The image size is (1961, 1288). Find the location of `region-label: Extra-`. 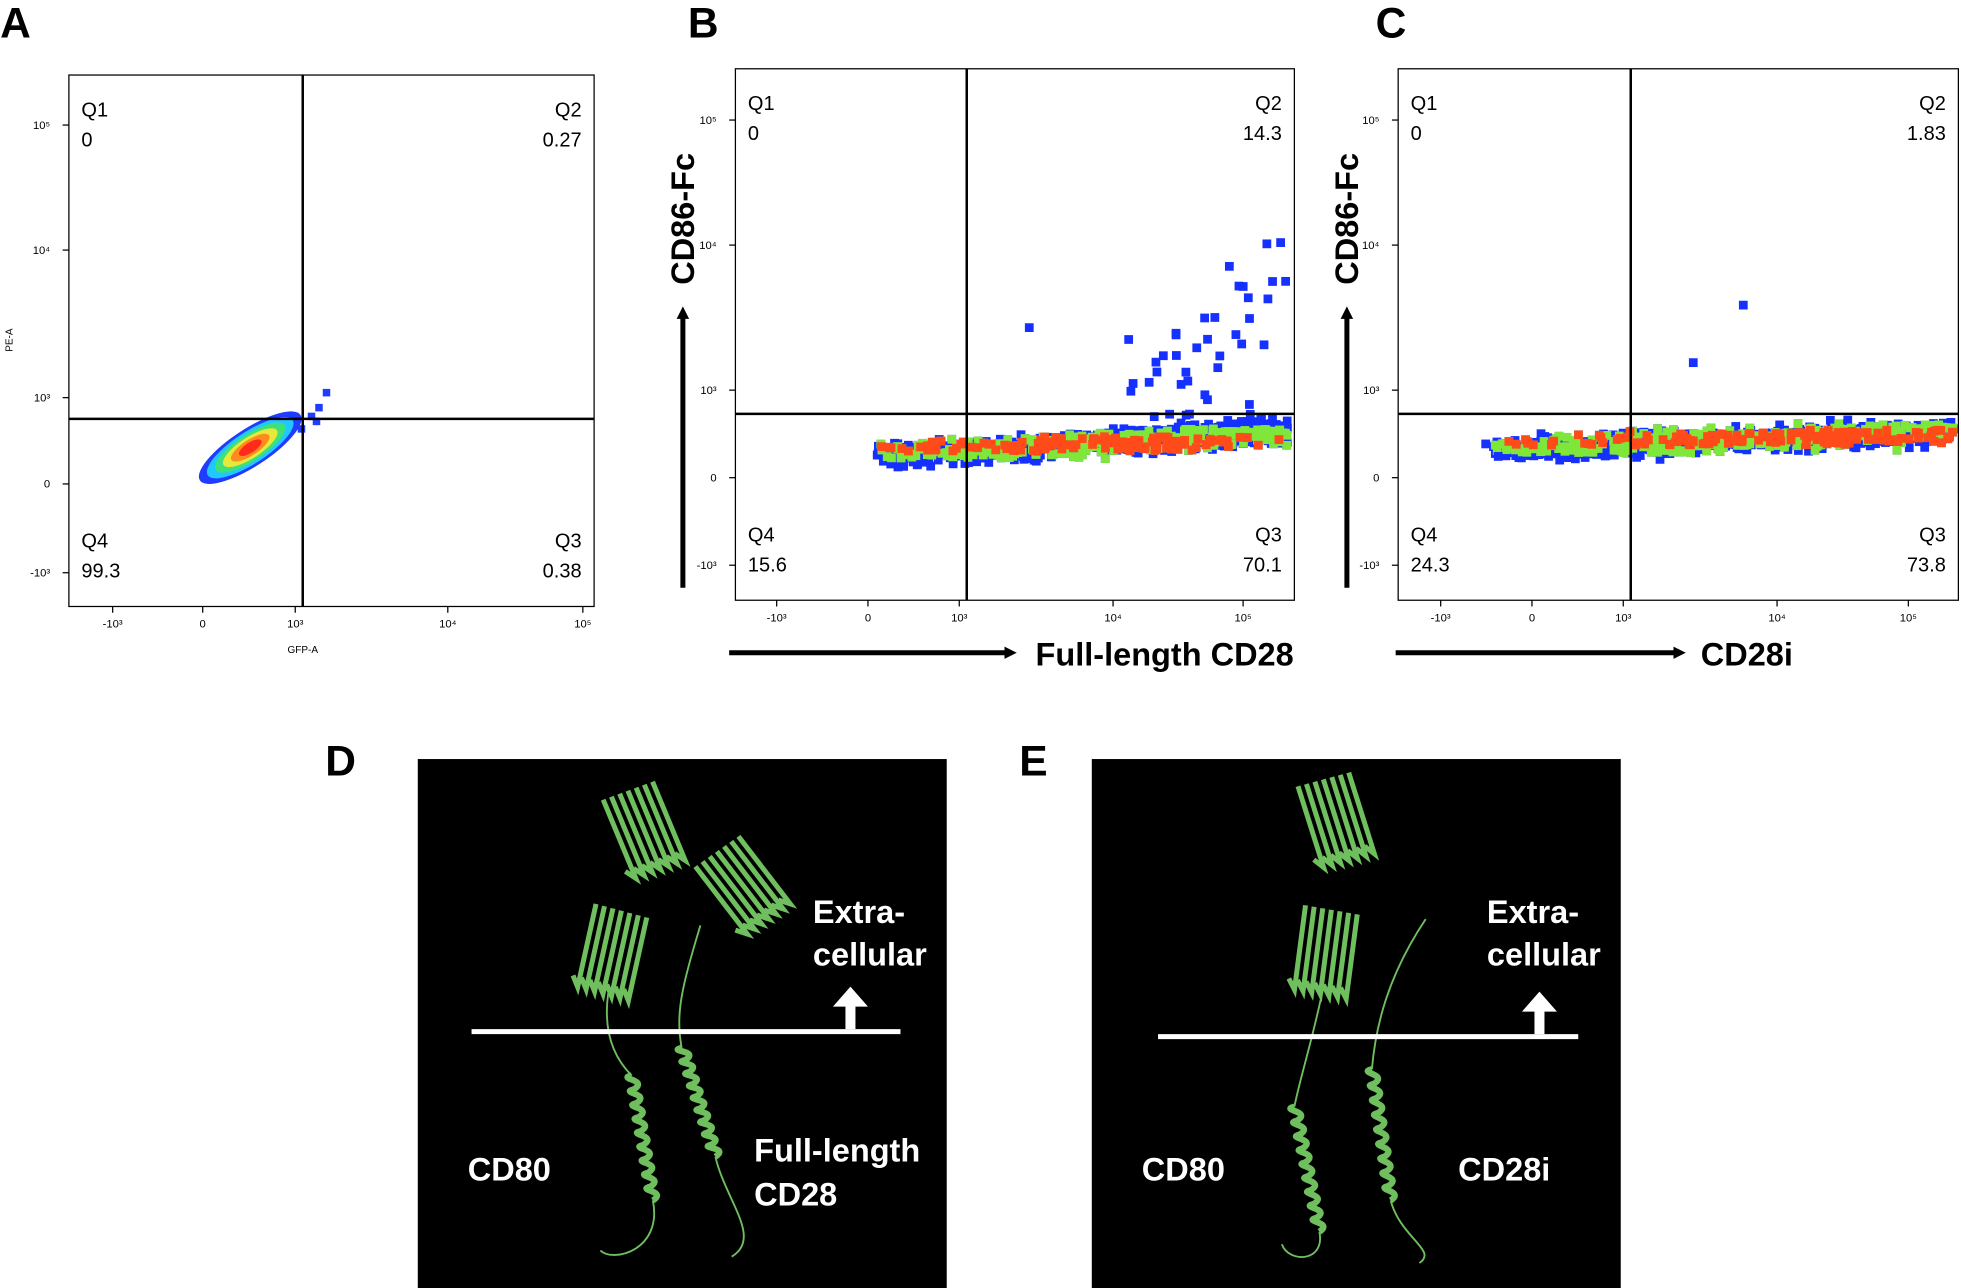

region-label: Extra- is located at coordinates (1533, 912).